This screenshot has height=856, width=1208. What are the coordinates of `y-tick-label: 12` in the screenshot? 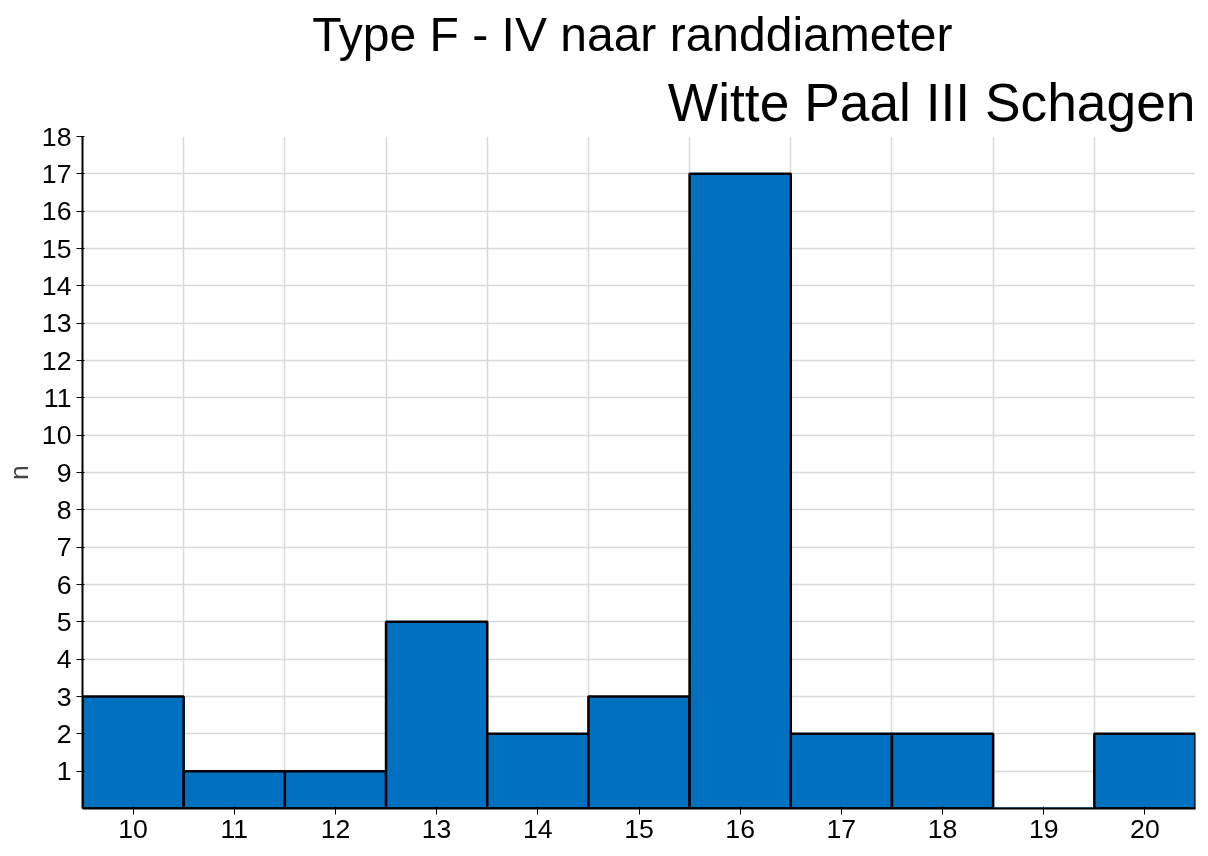 It's located at (56, 360).